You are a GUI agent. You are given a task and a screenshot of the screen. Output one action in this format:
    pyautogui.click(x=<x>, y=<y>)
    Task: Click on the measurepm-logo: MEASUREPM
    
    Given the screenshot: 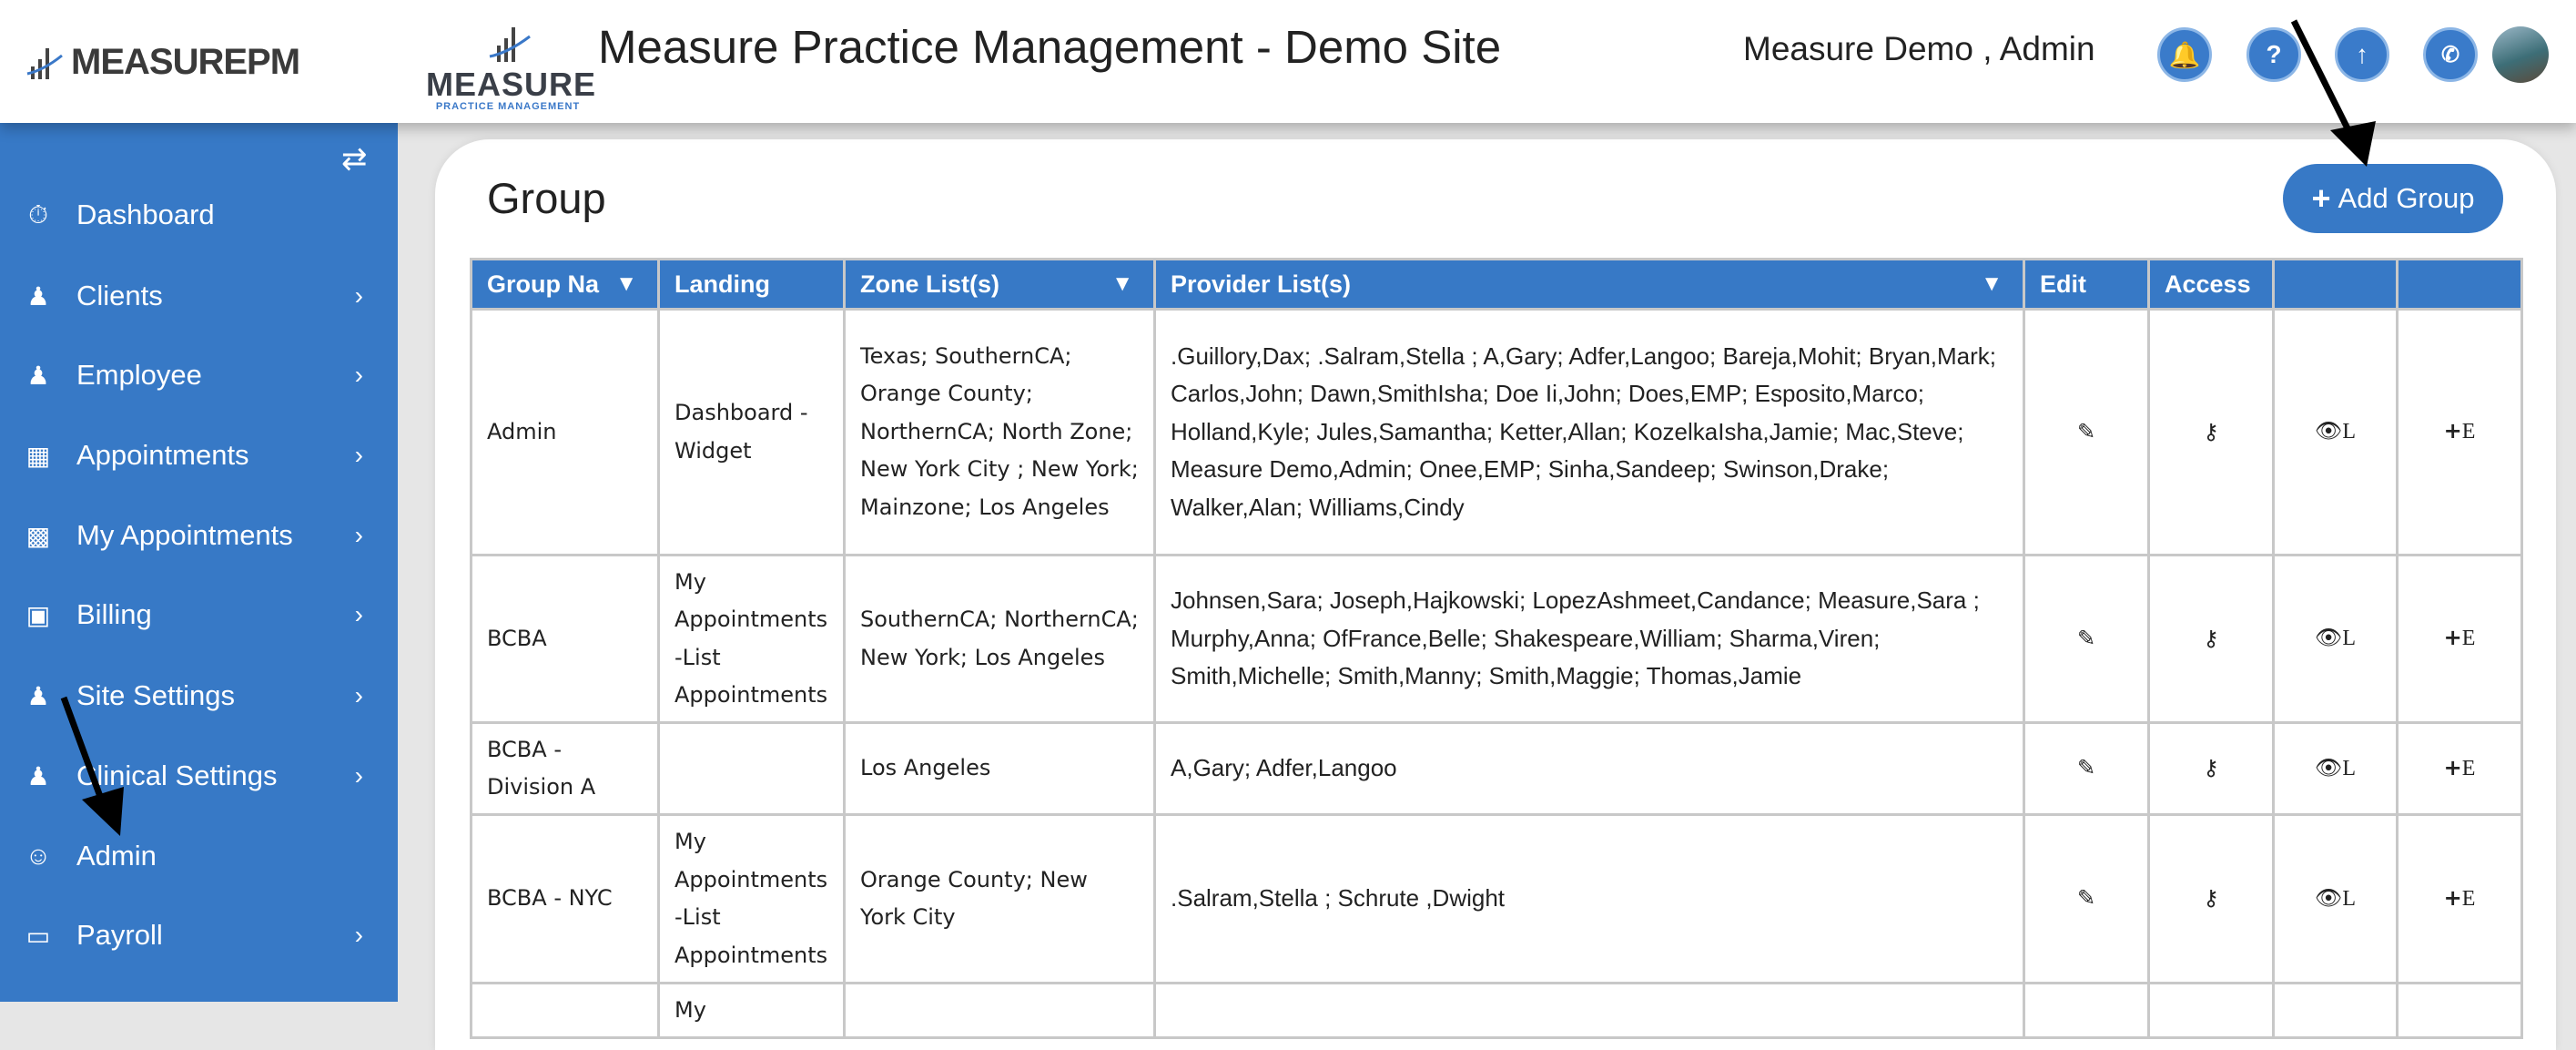 What is the action you would take?
    pyautogui.click(x=162, y=62)
    